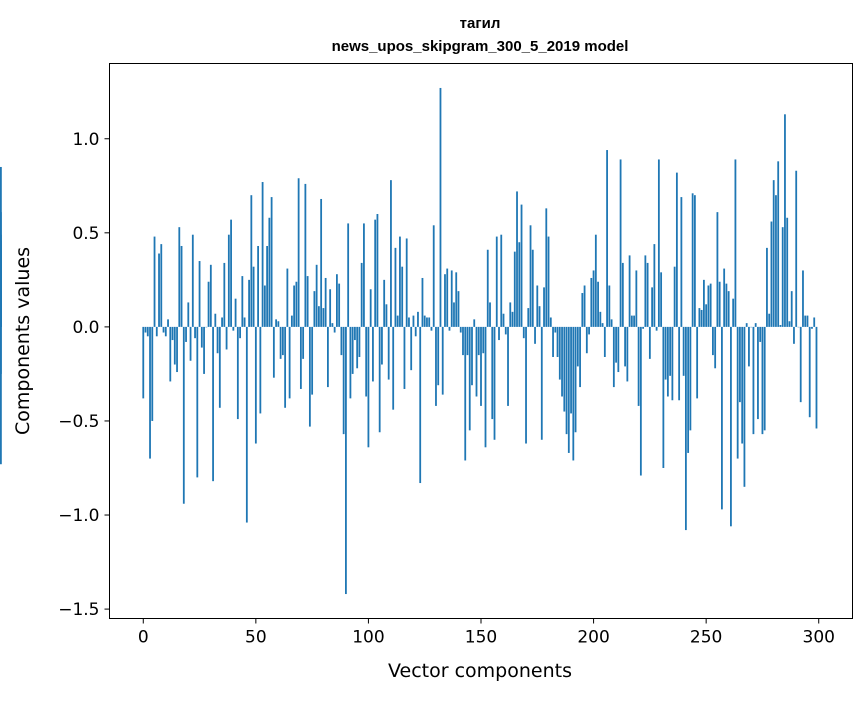 The height and width of the screenshot is (701, 867). Describe the element at coordinates (78, 610) in the screenshot. I see `y-tick-label: −1.5` at that location.